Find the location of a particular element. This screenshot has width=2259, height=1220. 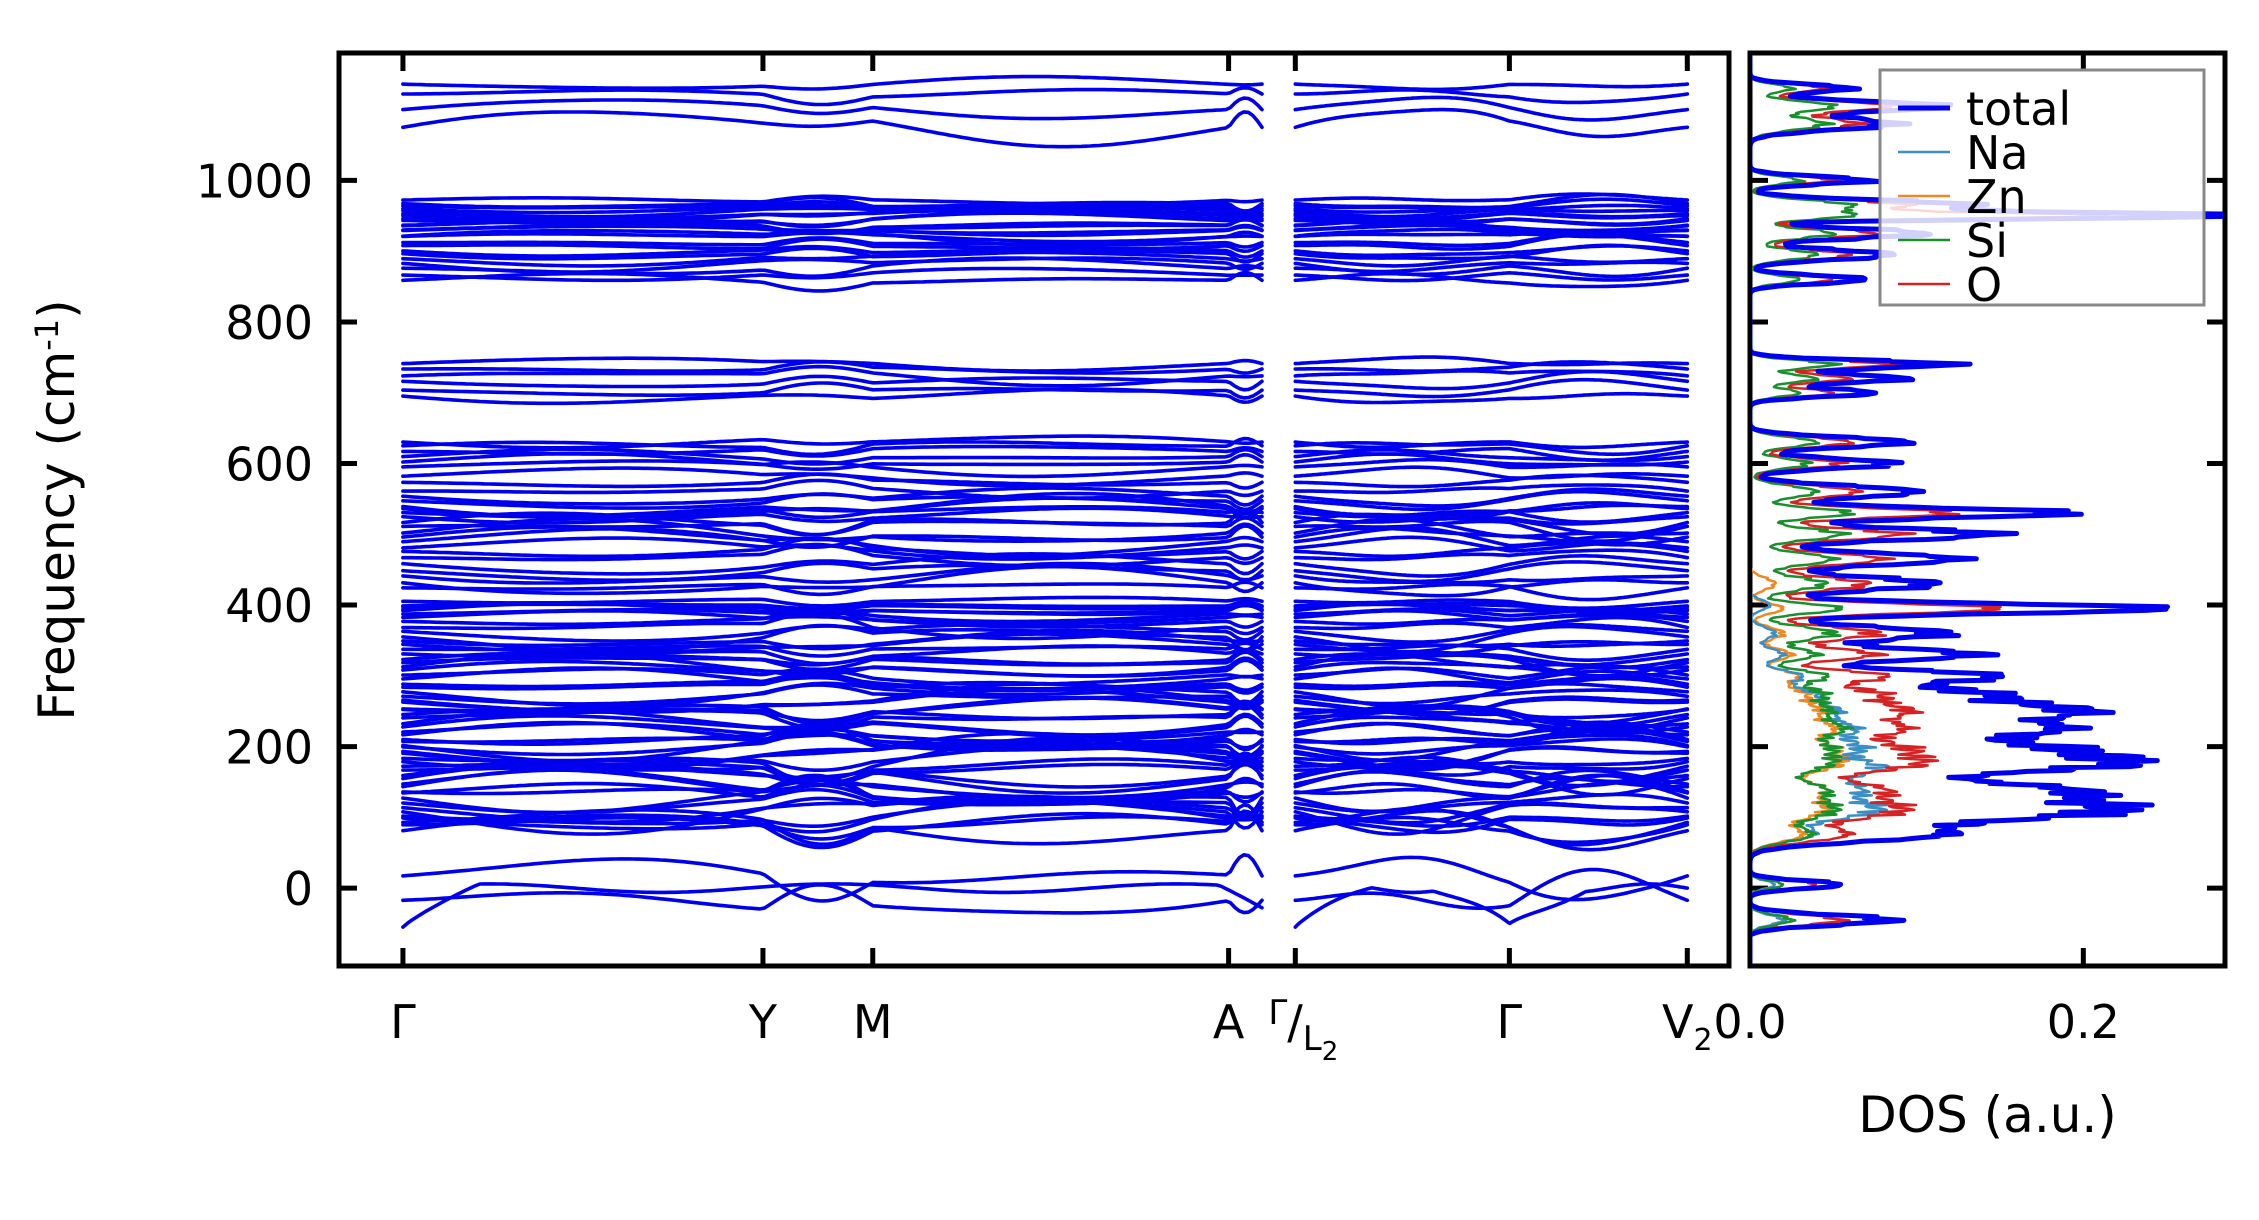

y-tick-label-0: 0 is located at coordinates (298, 889).